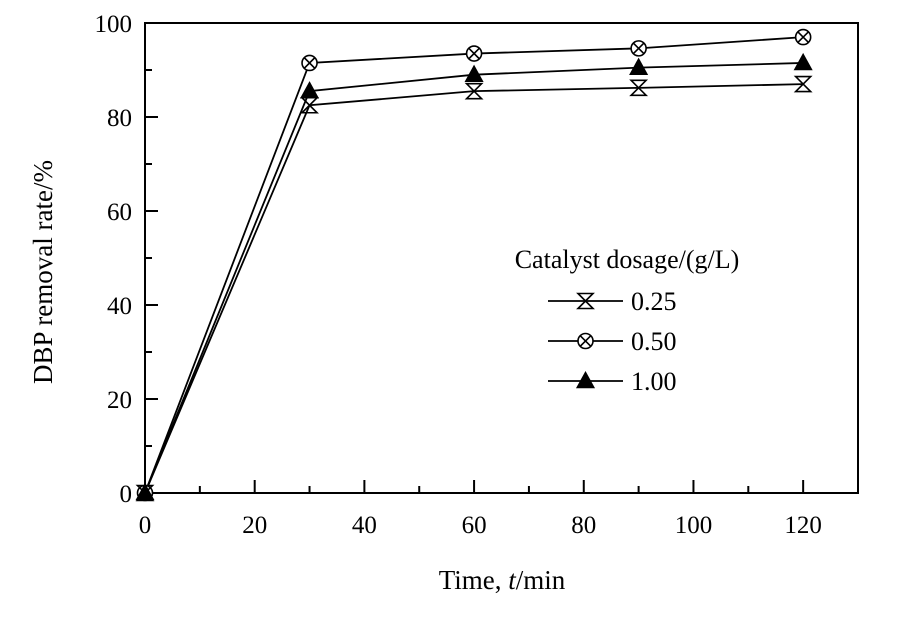 The height and width of the screenshot is (622, 904). I want to click on y-tick-label: 40, so click(119, 306).